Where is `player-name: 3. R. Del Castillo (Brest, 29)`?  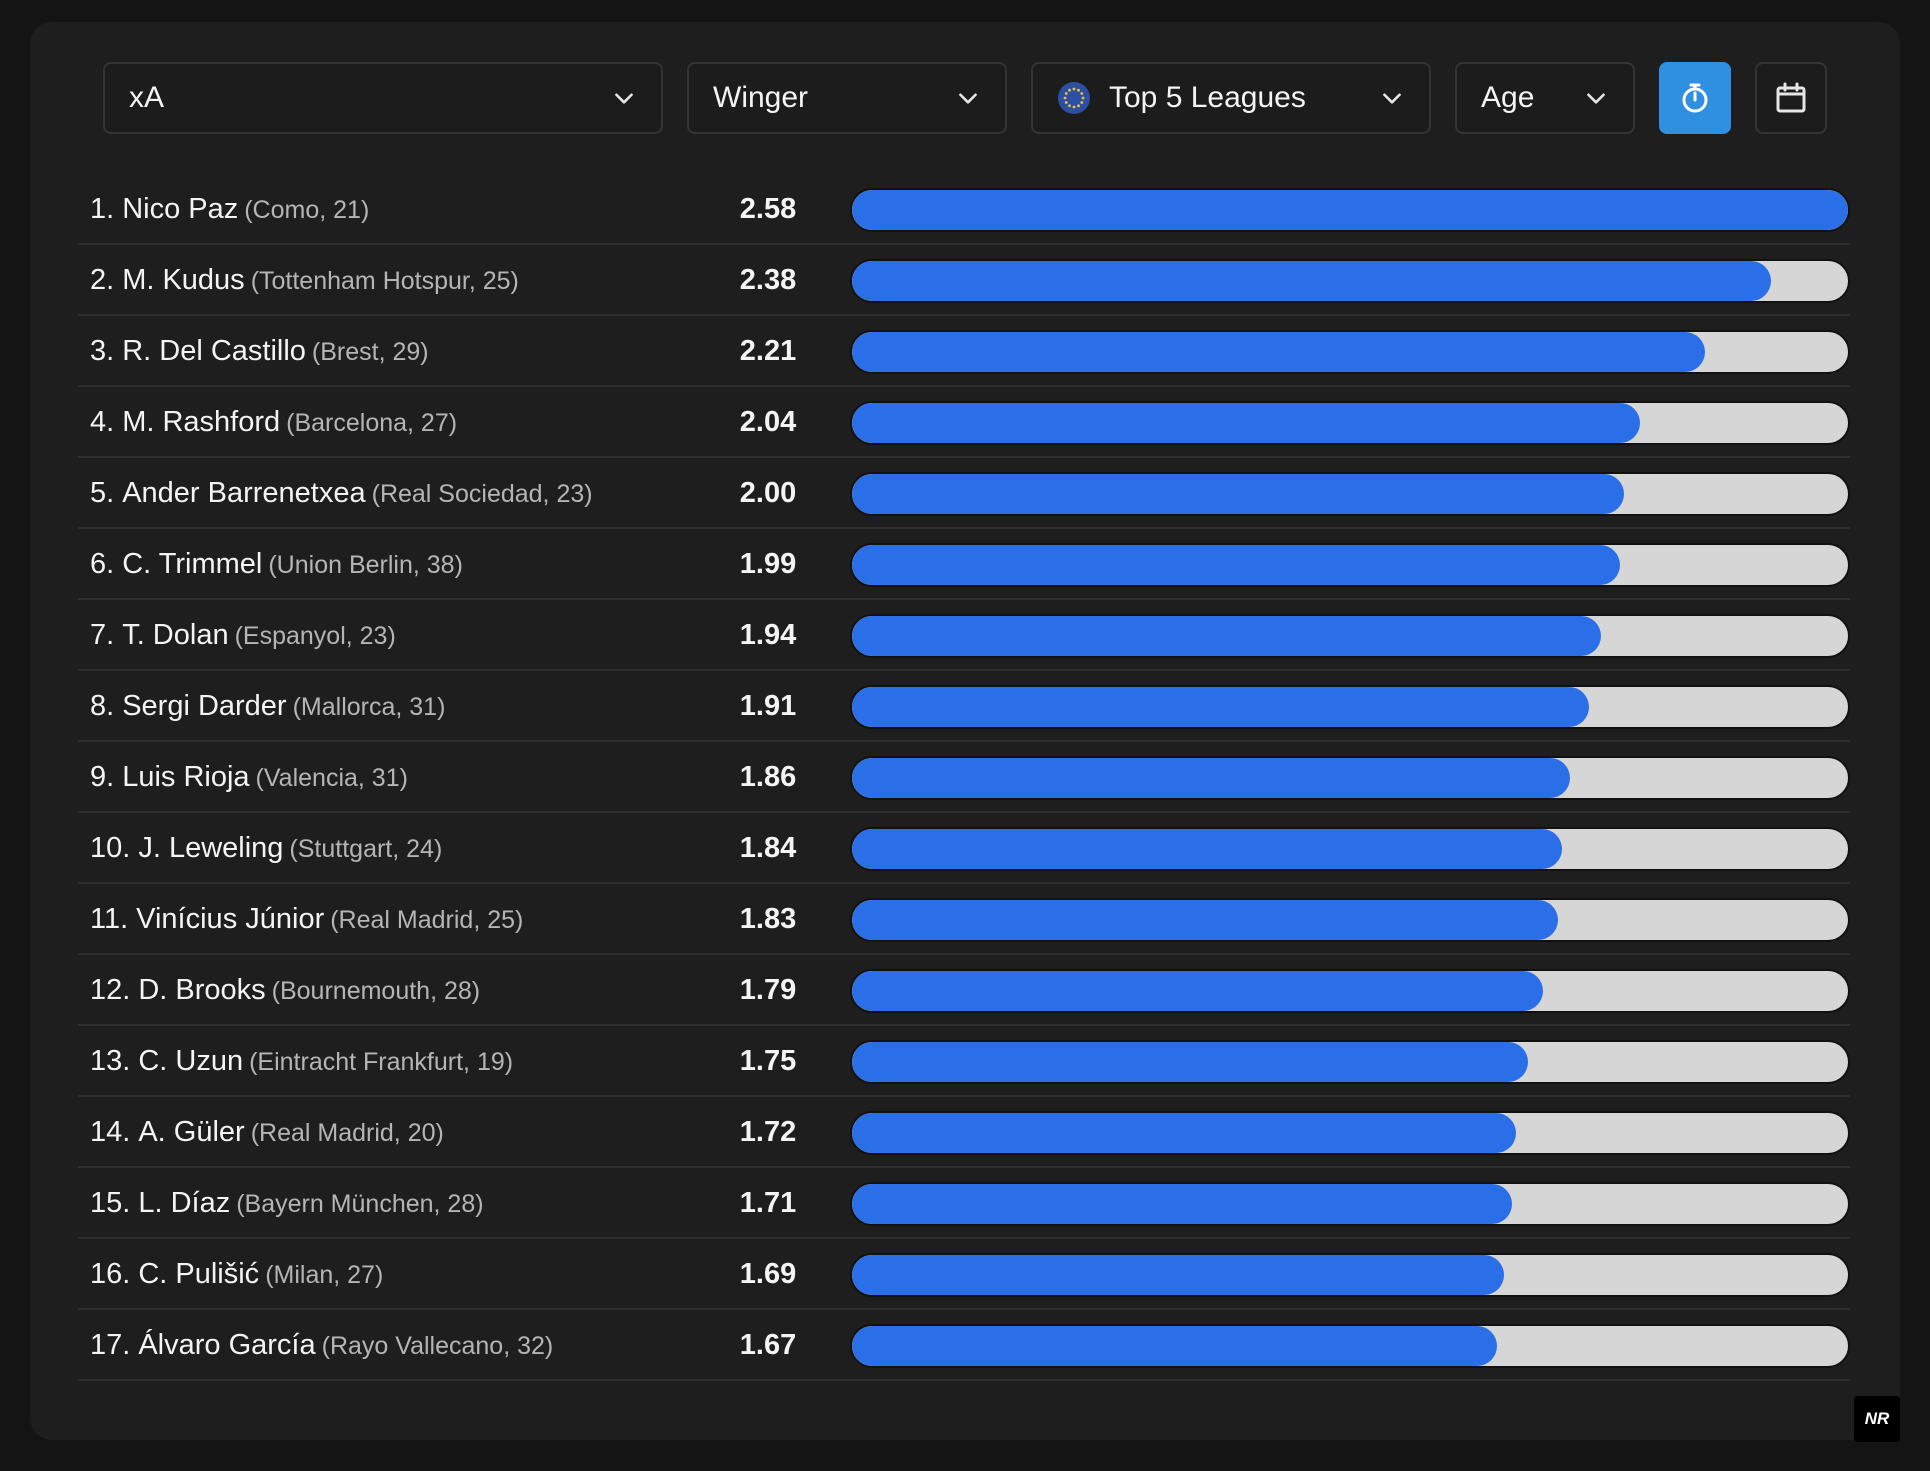
player-name: 3. R. Del Castillo (Brest, 29) is located at coordinates (259, 351).